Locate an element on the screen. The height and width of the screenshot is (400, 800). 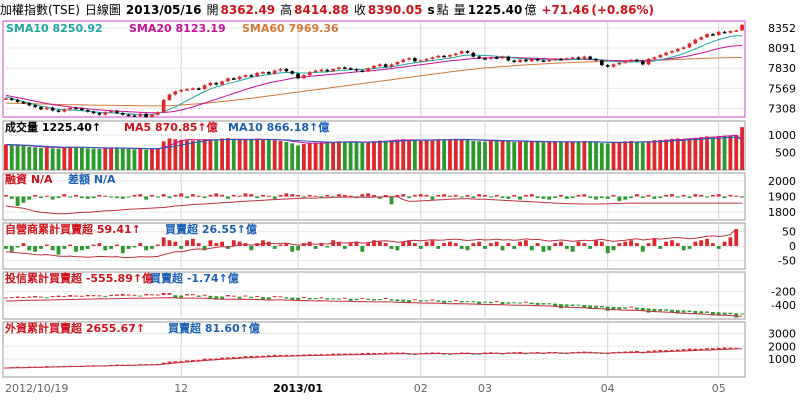
close-value: 8390.05 is located at coordinates (395, 10).